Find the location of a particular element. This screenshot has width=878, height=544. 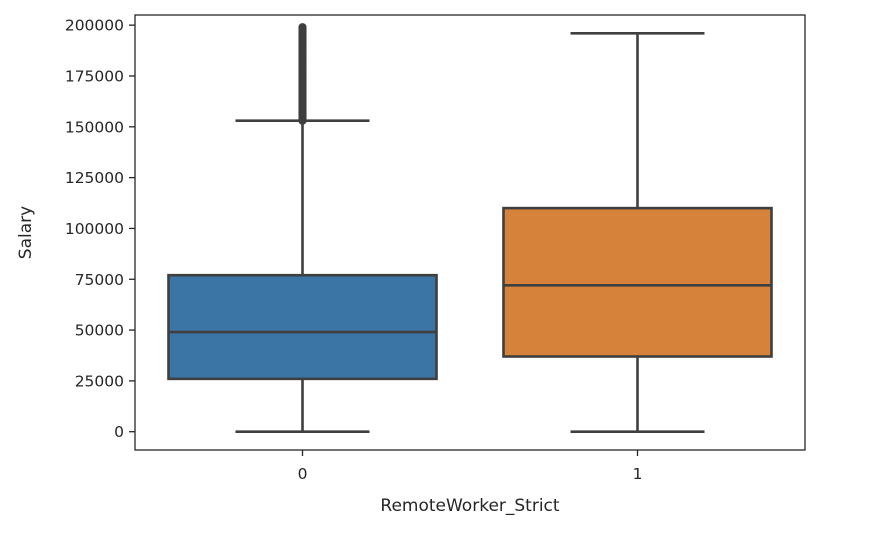

x-tick-label: 1 is located at coordinates (638, 474).